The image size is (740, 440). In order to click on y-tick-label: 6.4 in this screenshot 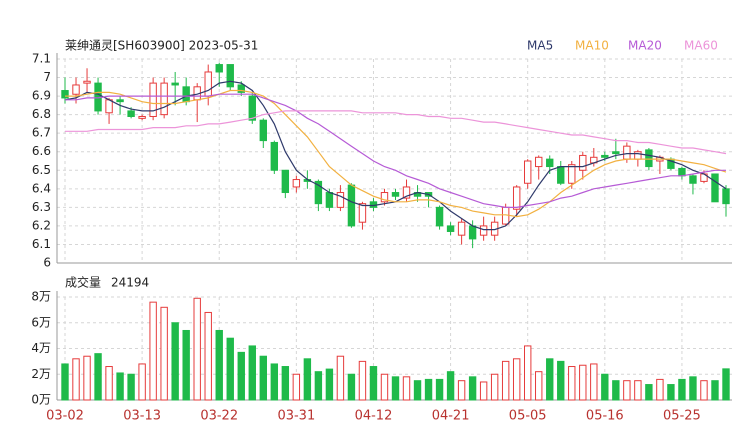, I will do `click(41, 188)`.